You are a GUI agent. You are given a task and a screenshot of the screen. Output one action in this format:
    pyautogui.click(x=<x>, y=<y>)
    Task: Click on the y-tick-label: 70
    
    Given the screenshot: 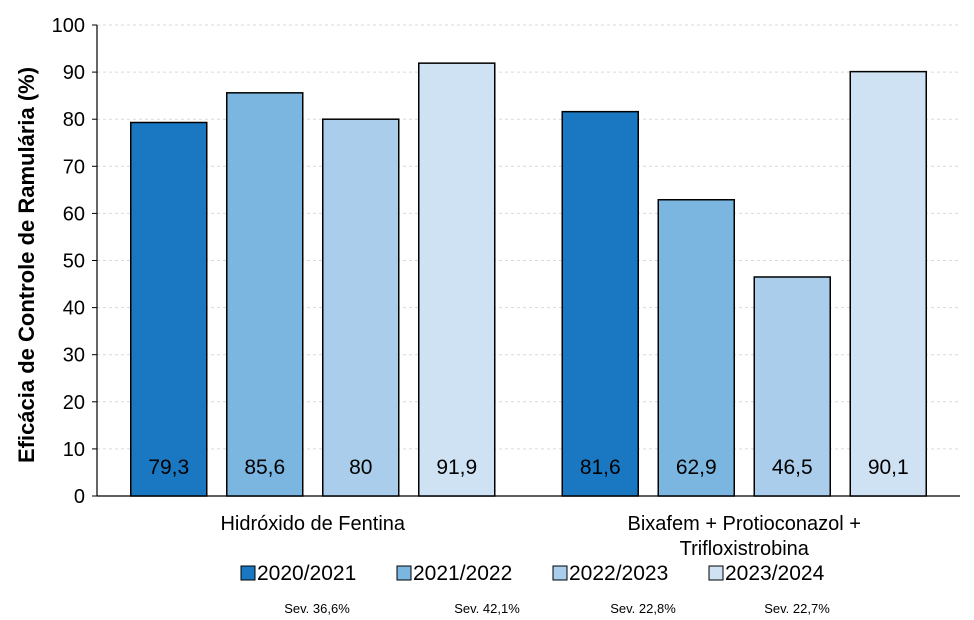 What is the action you would take?
    pyautogui.click(x=74, y=167)
    